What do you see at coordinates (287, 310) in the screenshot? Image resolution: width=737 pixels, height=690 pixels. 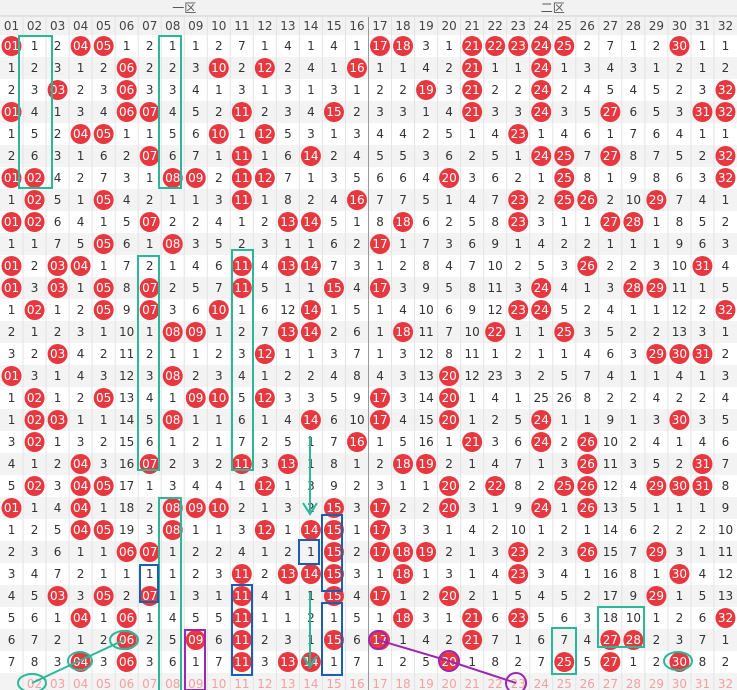 I see `miss-count: 12` at bounding box center [287, 310].